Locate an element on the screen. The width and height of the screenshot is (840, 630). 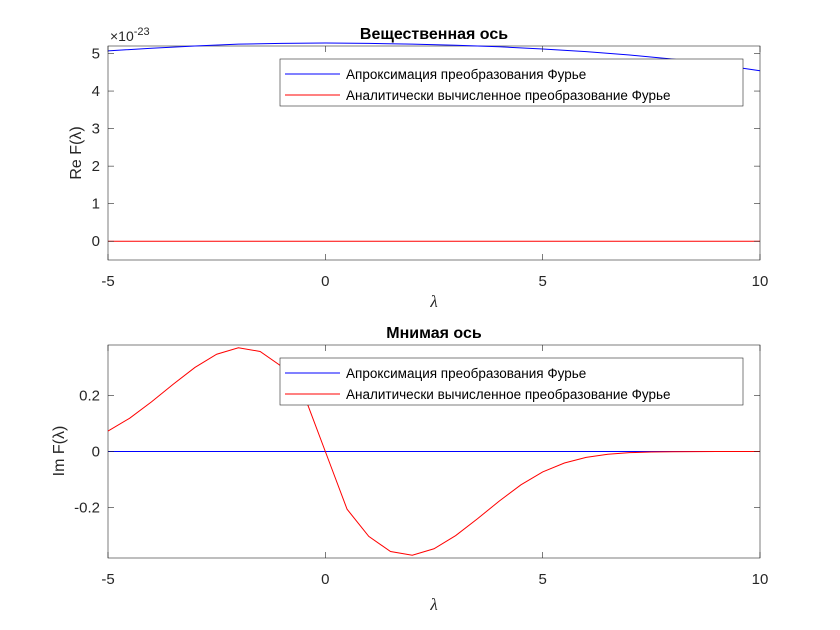
real-y-tick-label: 1 is located at coordinates (96, 204).